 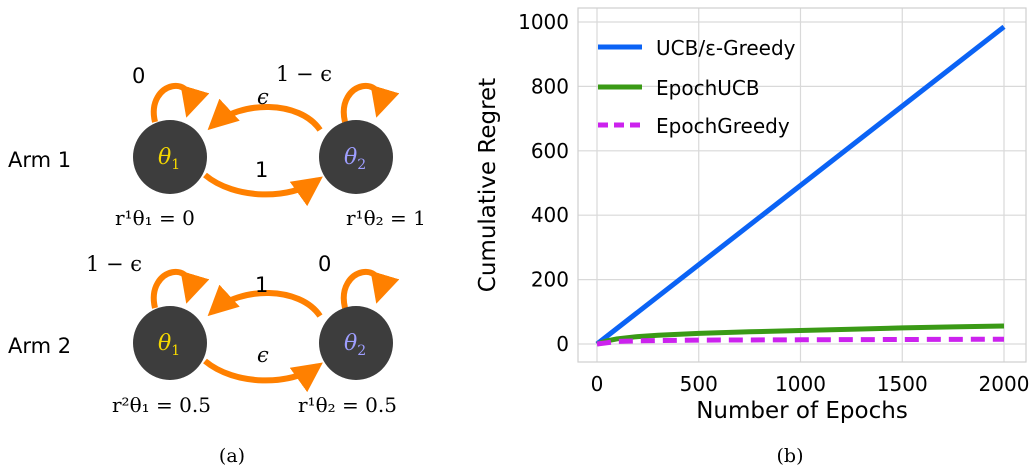 What do you see at coordinates (155, 218) in the screenshot?
I see `arm-1-theta1-reward: r¹θ₁ = 0` at bounding box center [155, 218].